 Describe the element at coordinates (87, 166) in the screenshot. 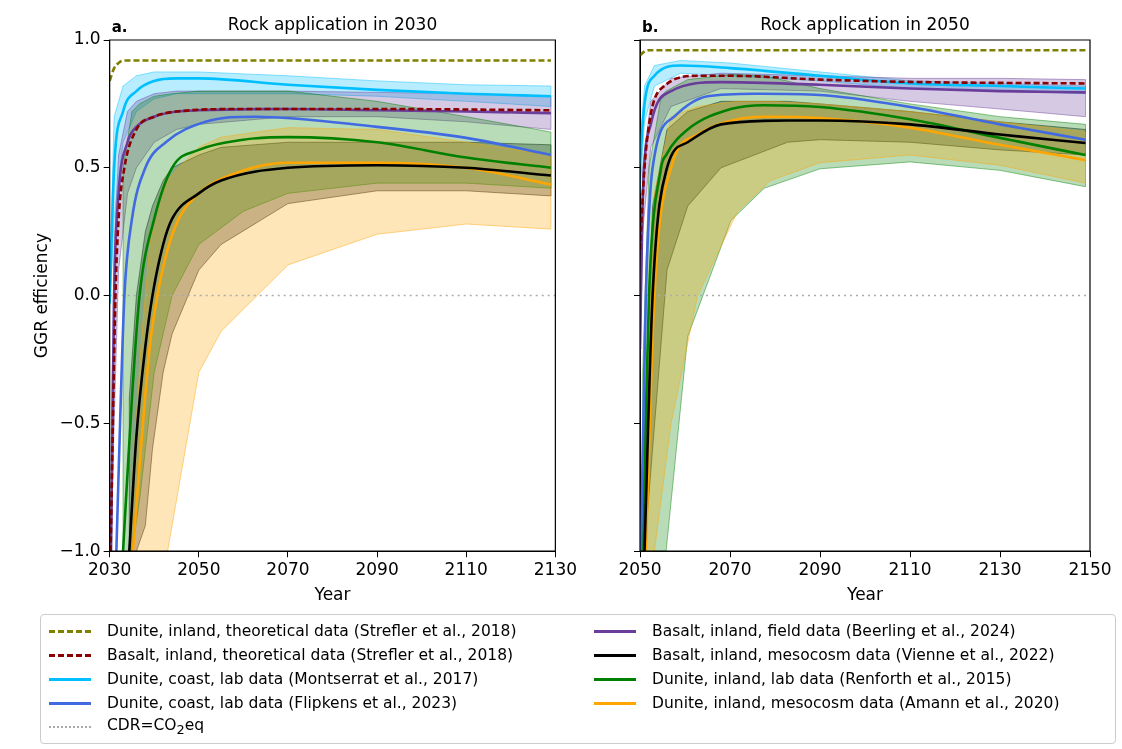

I see `y-tick-label: 0.5` at that location.